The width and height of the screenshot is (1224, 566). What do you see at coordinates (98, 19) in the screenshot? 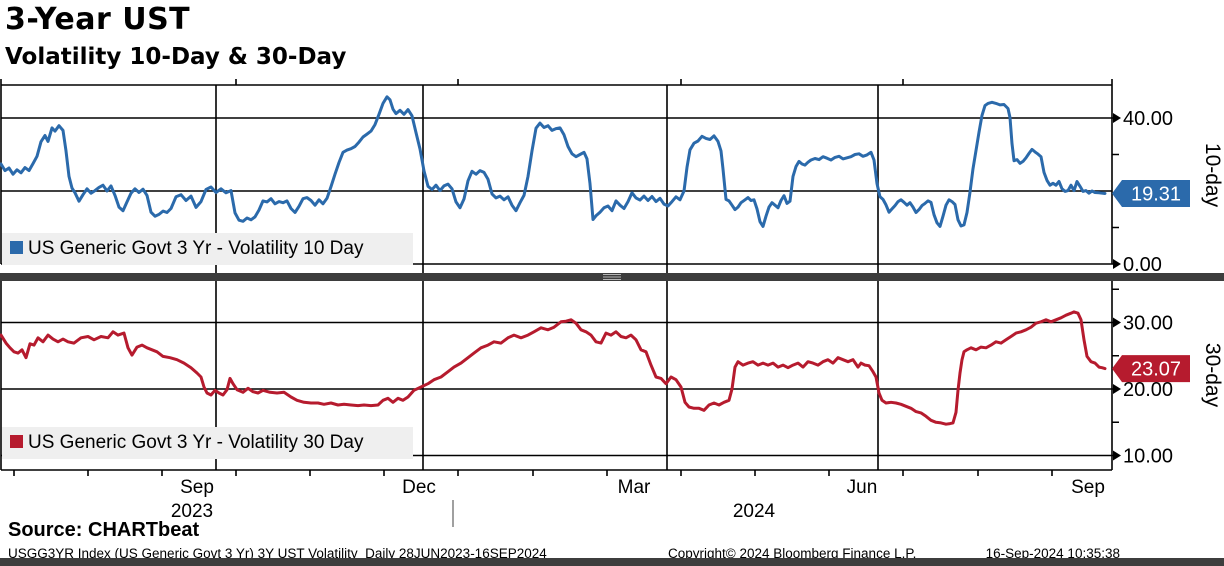
I see `page-title: 3-Year UST` at bounding box center [98, 19].